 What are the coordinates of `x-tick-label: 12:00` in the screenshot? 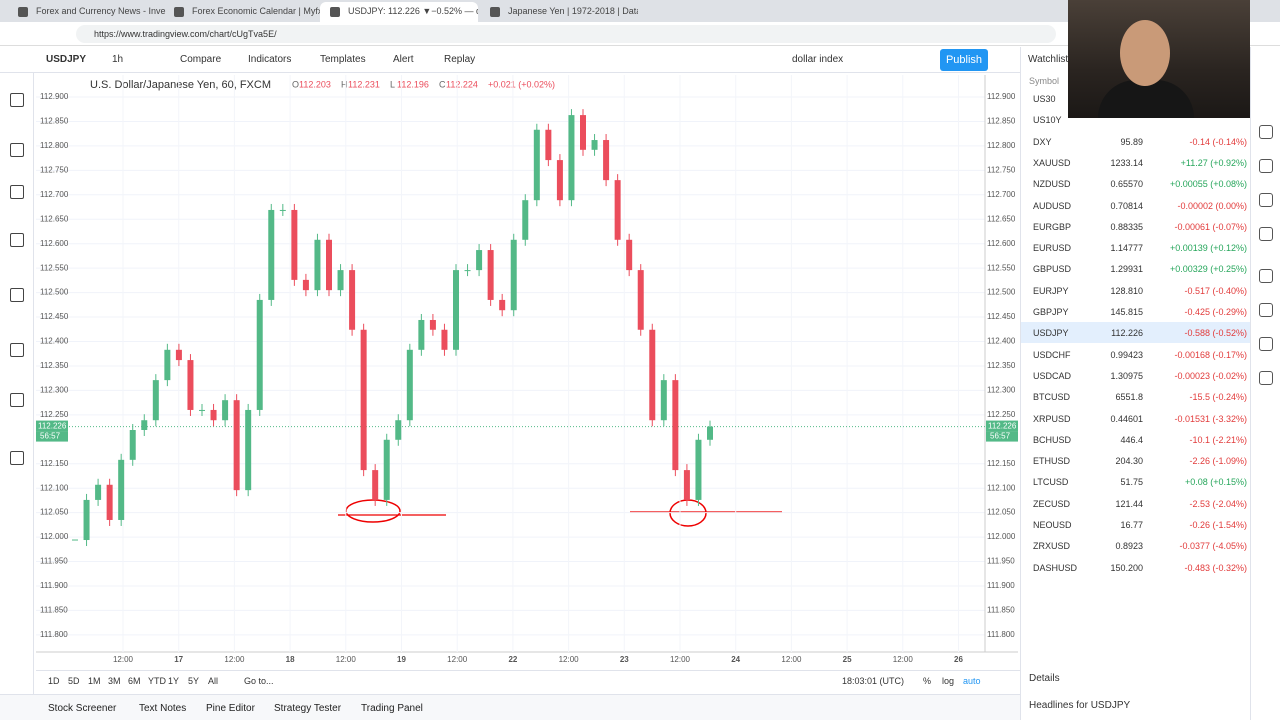 It's located at (569, 659).